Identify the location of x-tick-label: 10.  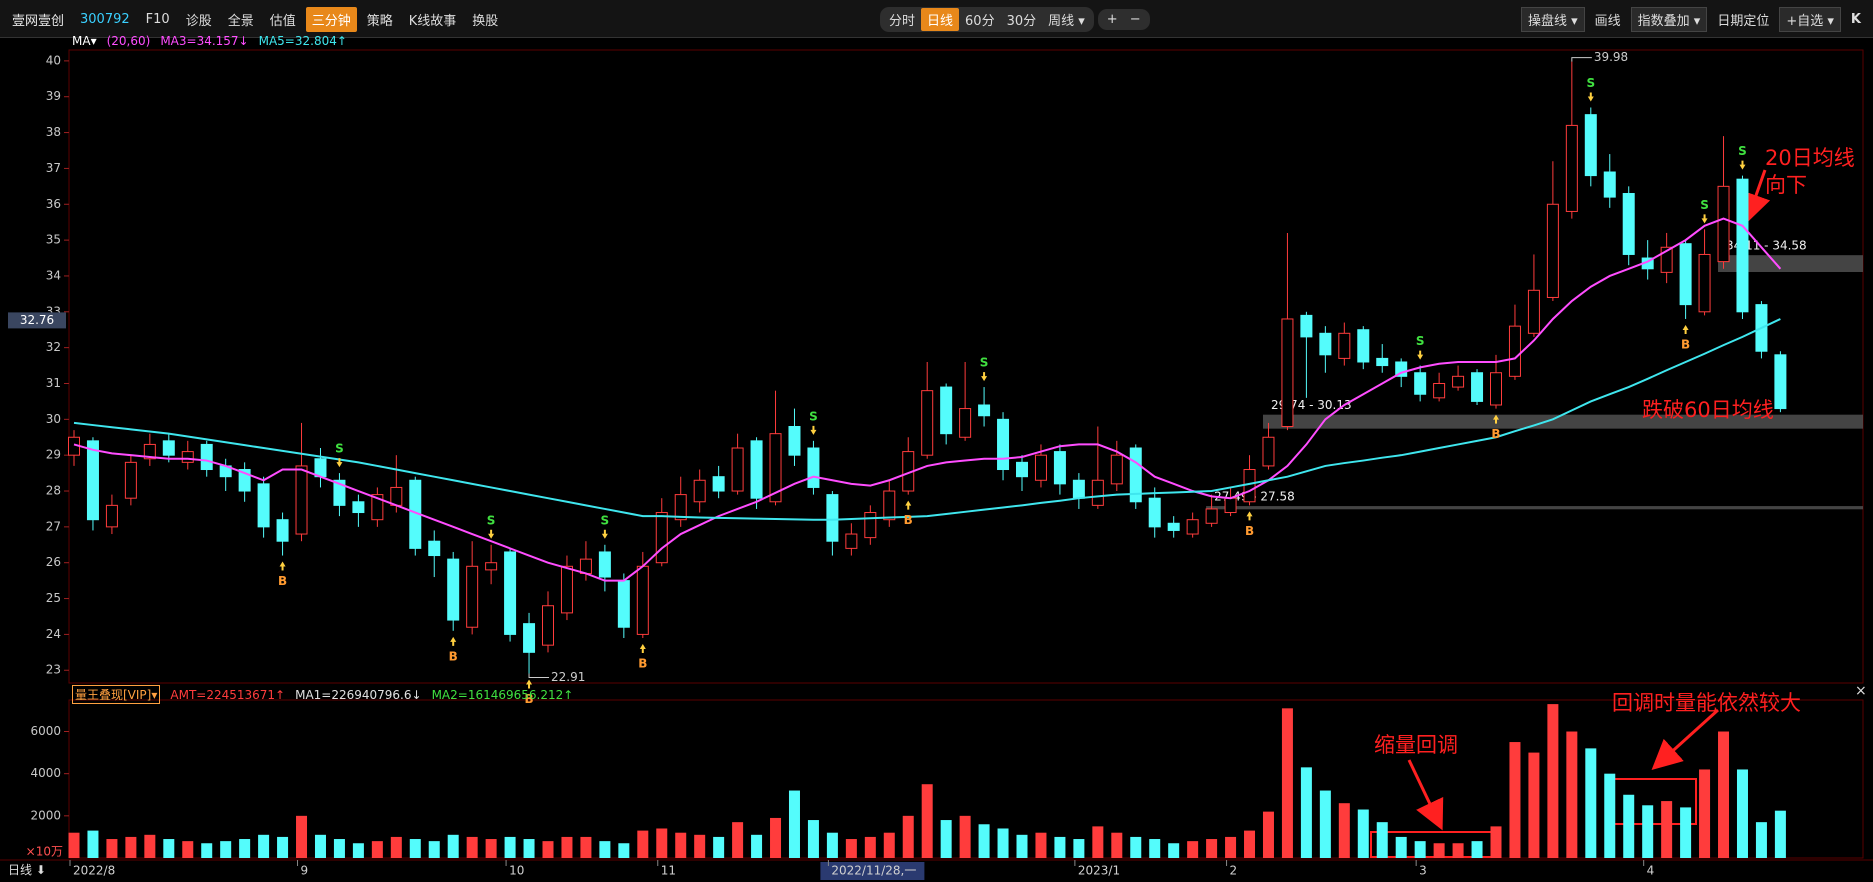
(516, 871).